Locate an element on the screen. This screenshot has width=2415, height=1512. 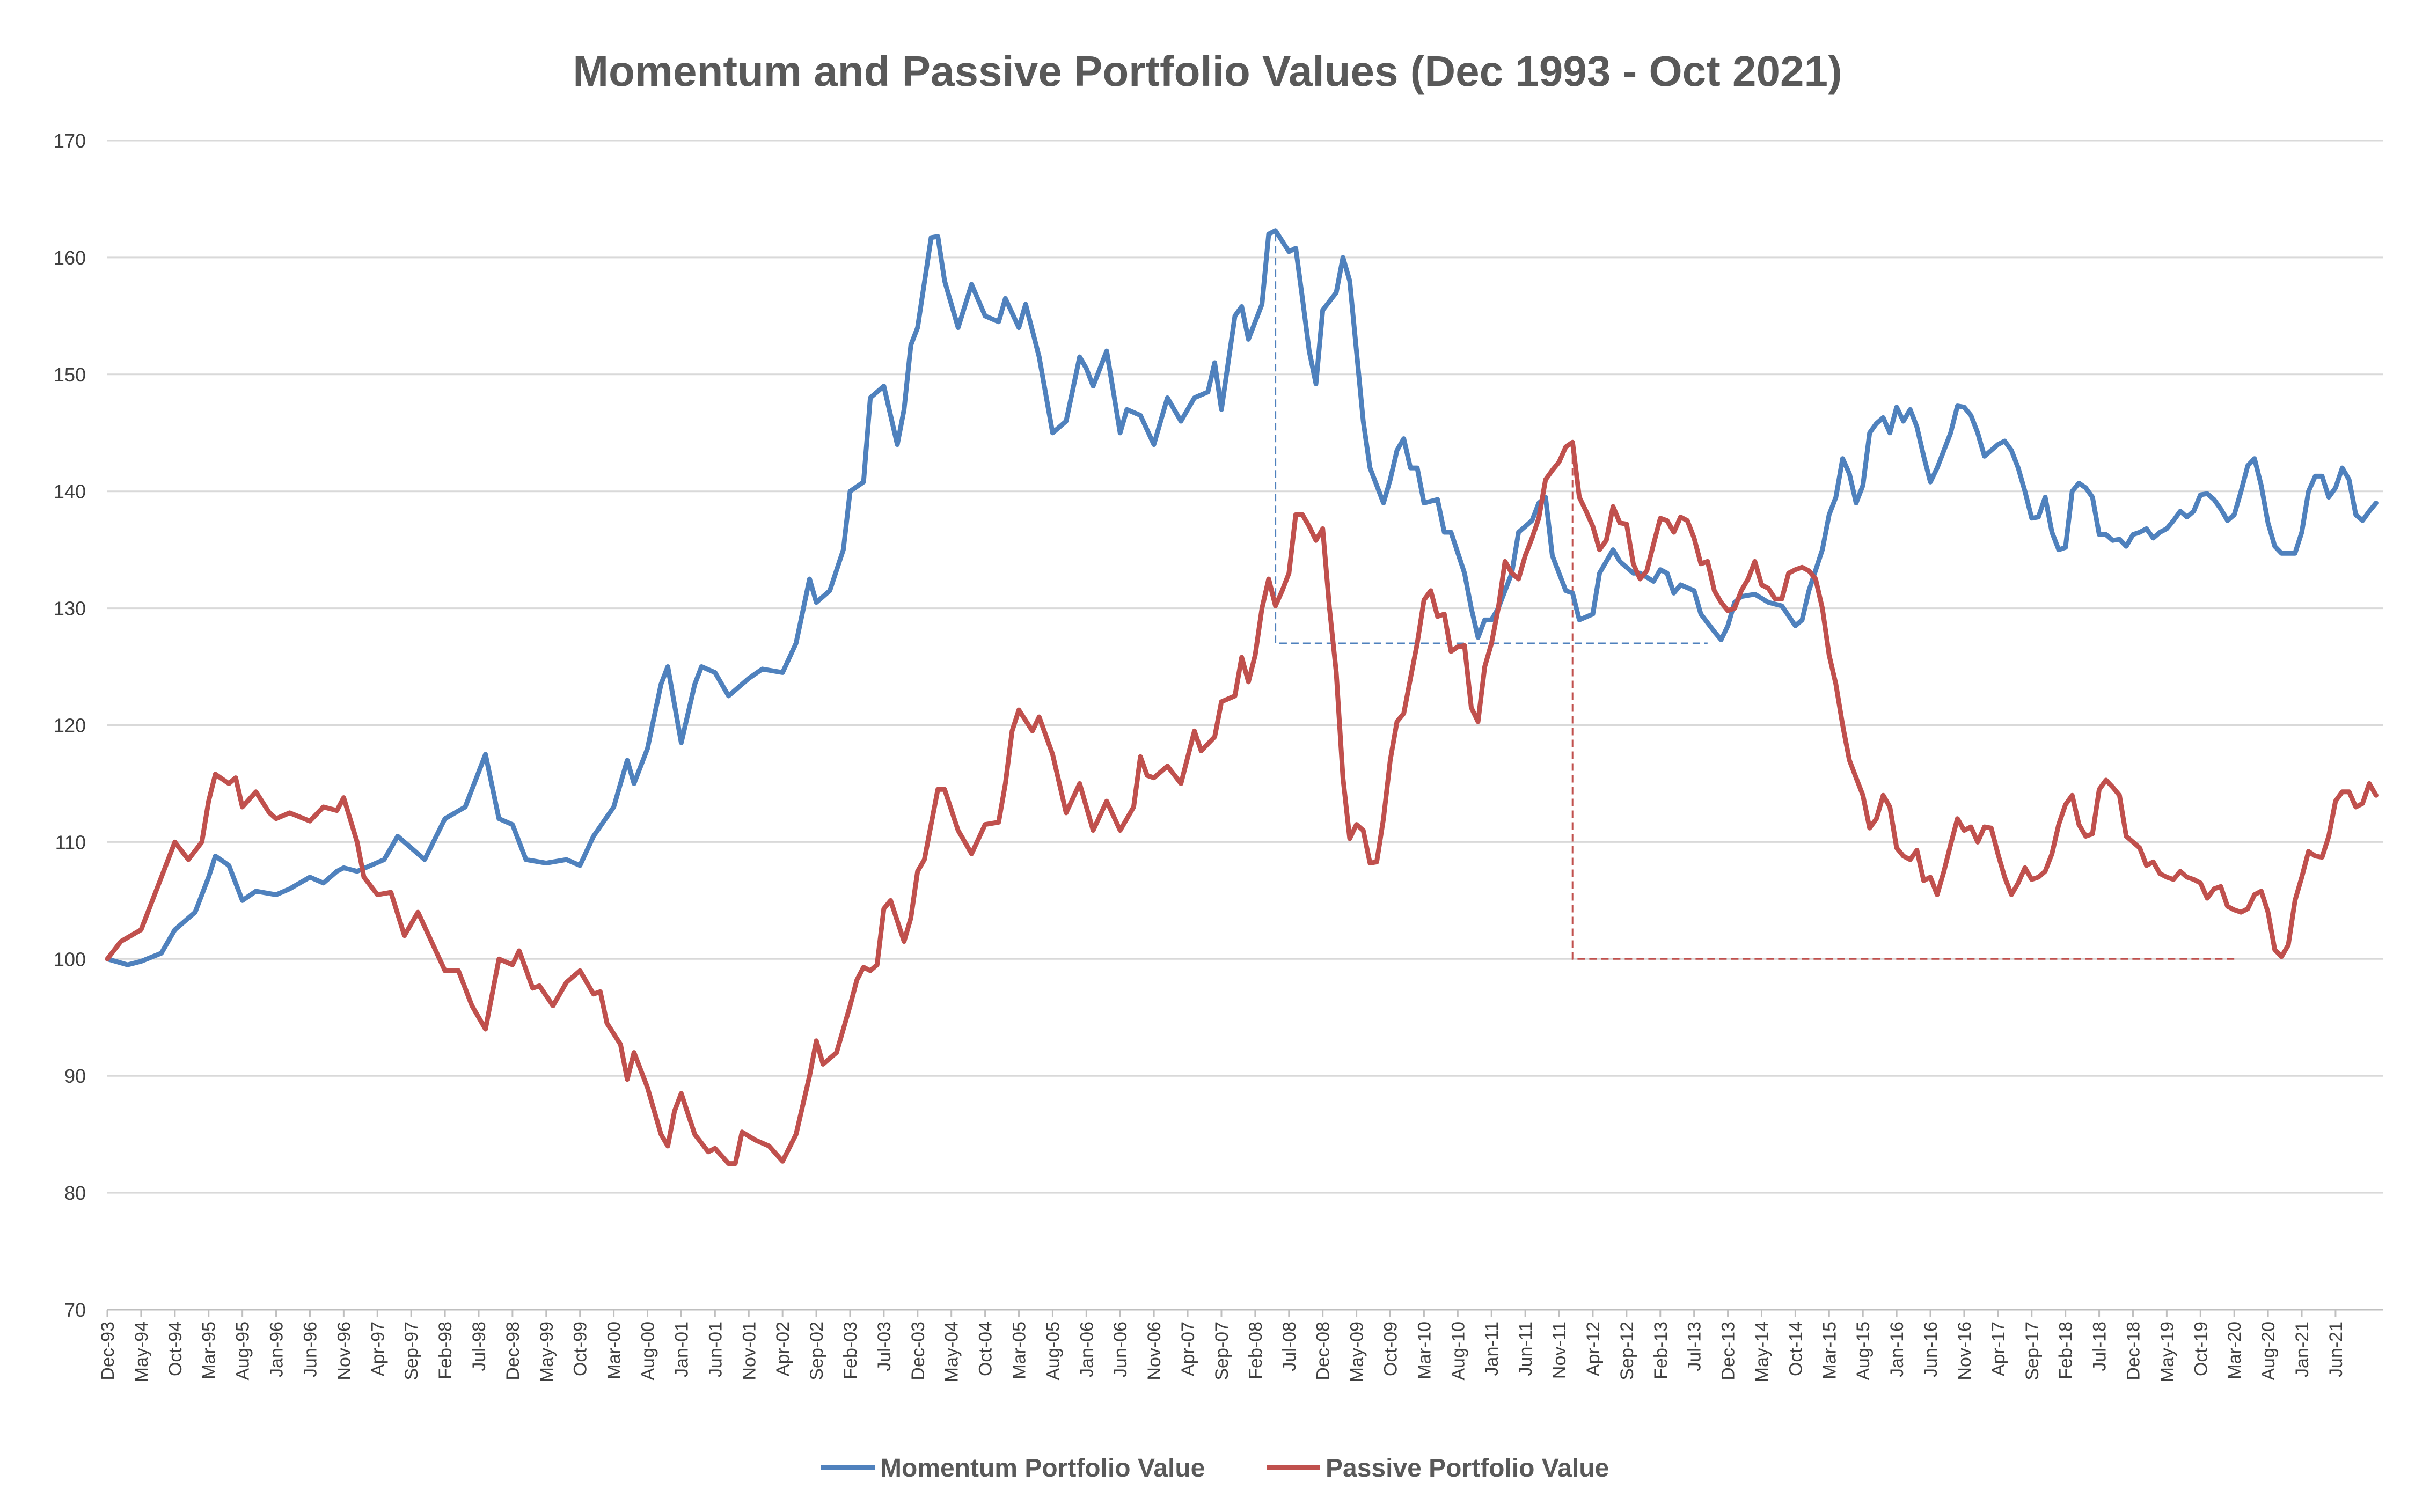
x-tick-label: Sep-02 is located at coordinates (817, 1351).